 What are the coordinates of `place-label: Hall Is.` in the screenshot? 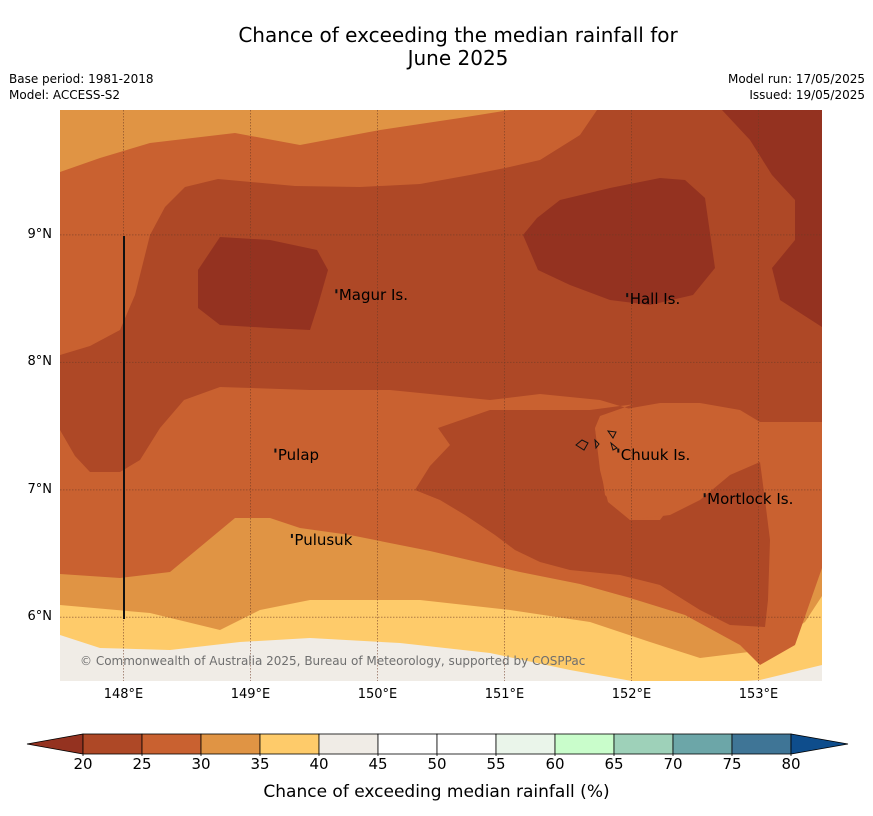 It's located at (655, 299).